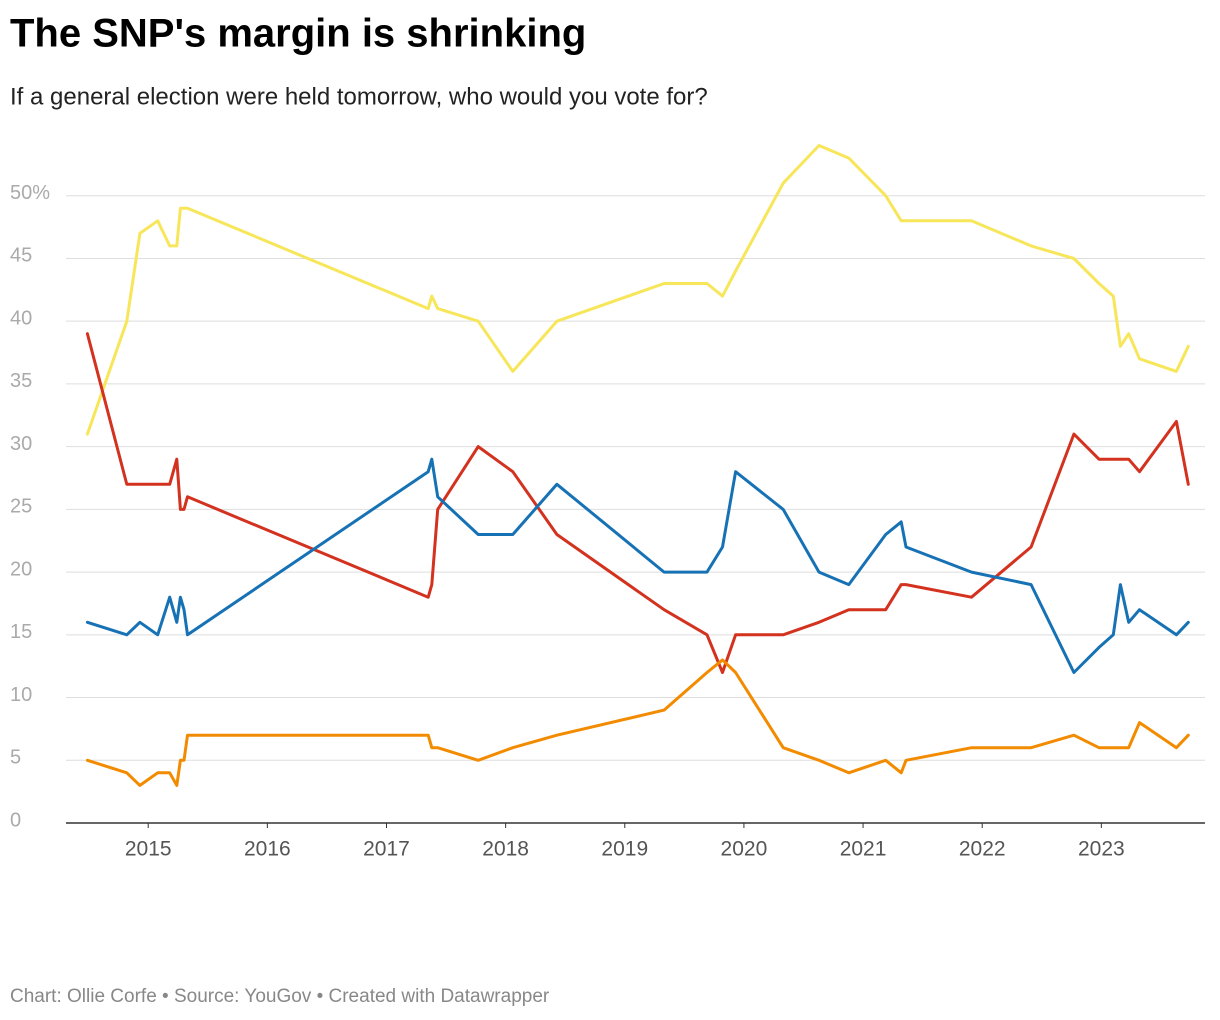 Image resolution: width=1220 pixels, height=1020 pixels. Describe the element at coordinates (624, 849) in the screenshot. I see `x-tick-label: 2019` at that location.